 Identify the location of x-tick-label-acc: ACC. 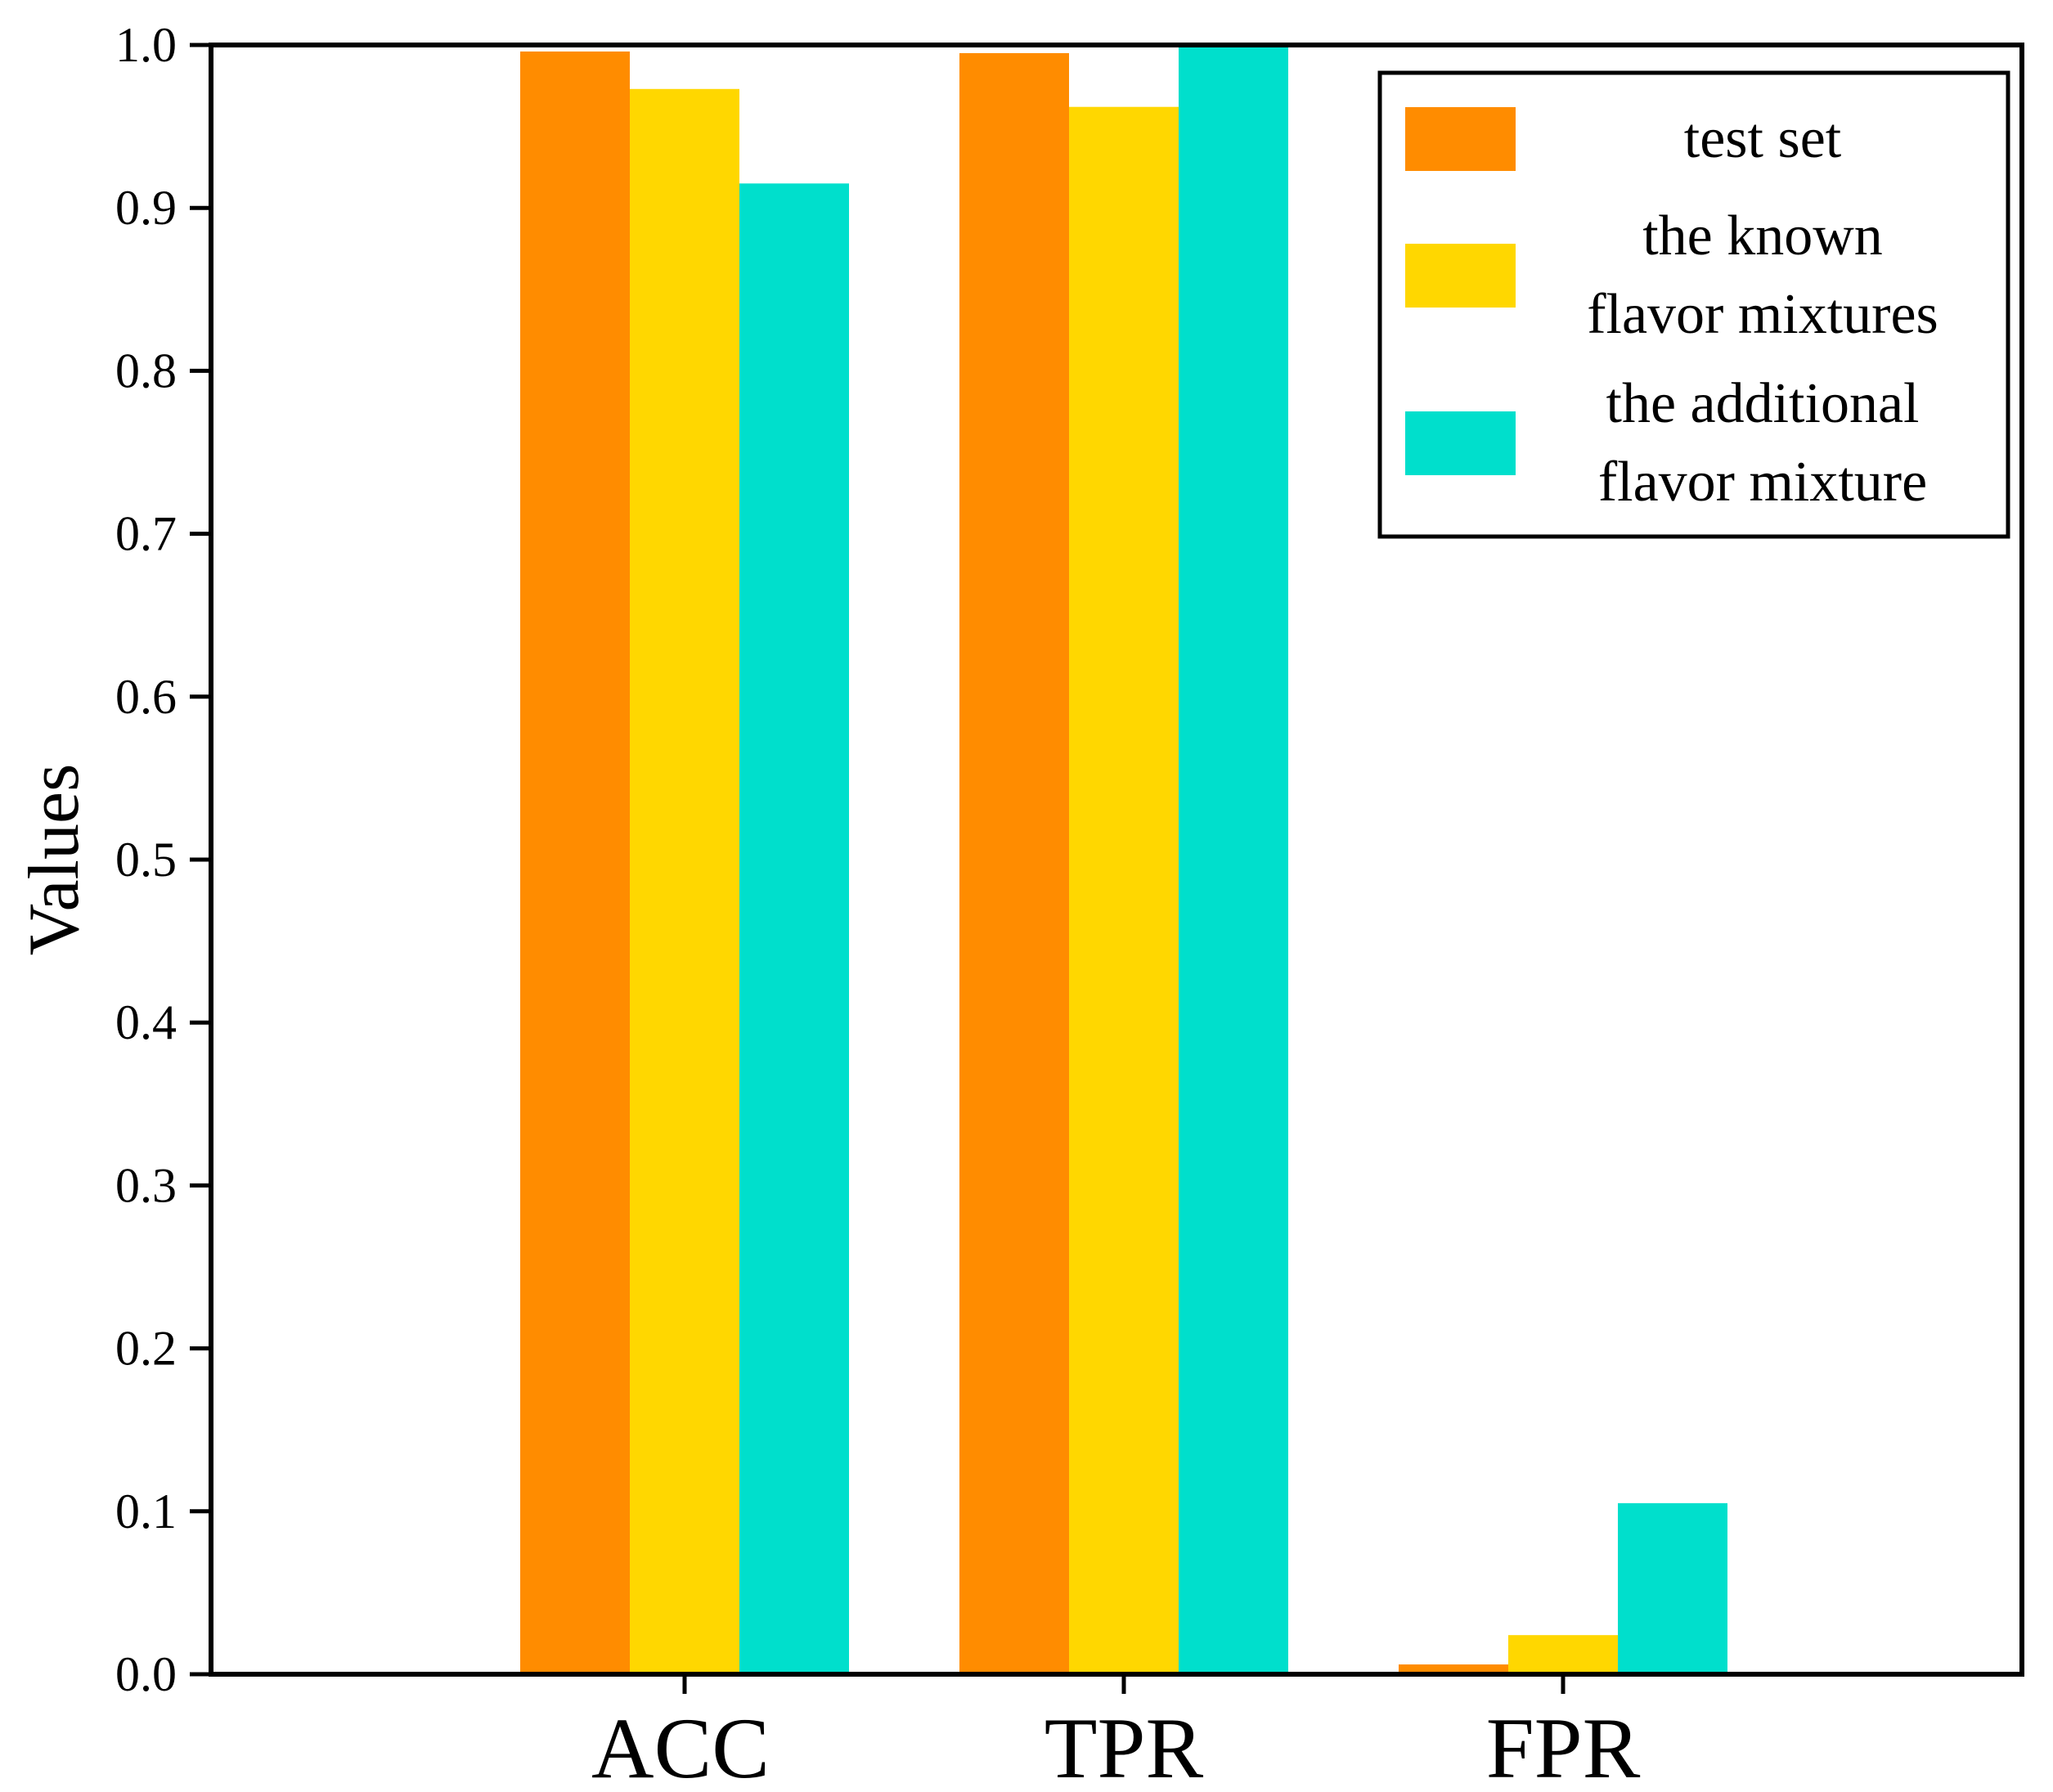
(680, 1746).